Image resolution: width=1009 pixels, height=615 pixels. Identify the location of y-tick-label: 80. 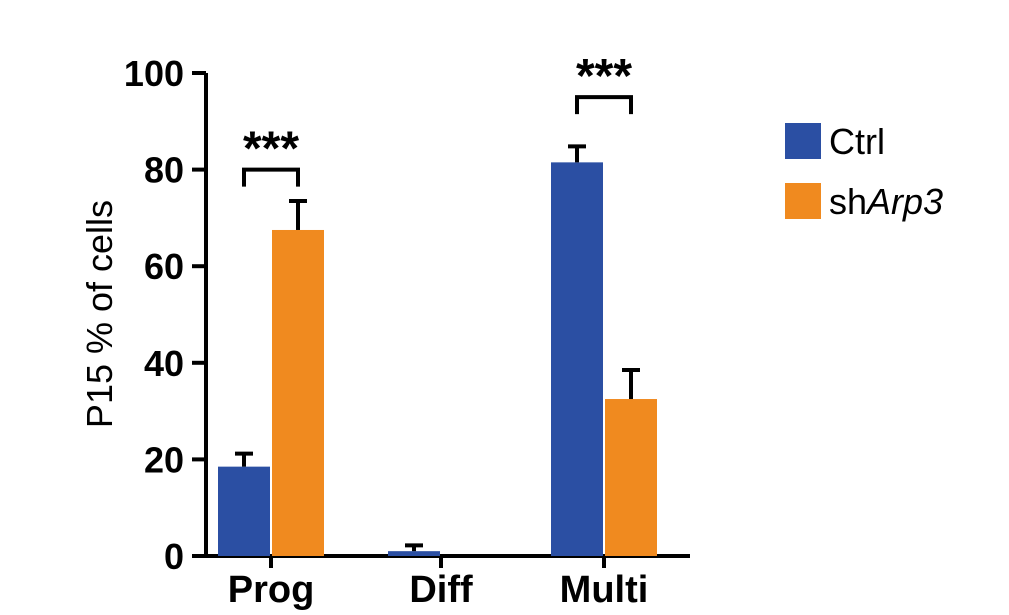
(164, 170).